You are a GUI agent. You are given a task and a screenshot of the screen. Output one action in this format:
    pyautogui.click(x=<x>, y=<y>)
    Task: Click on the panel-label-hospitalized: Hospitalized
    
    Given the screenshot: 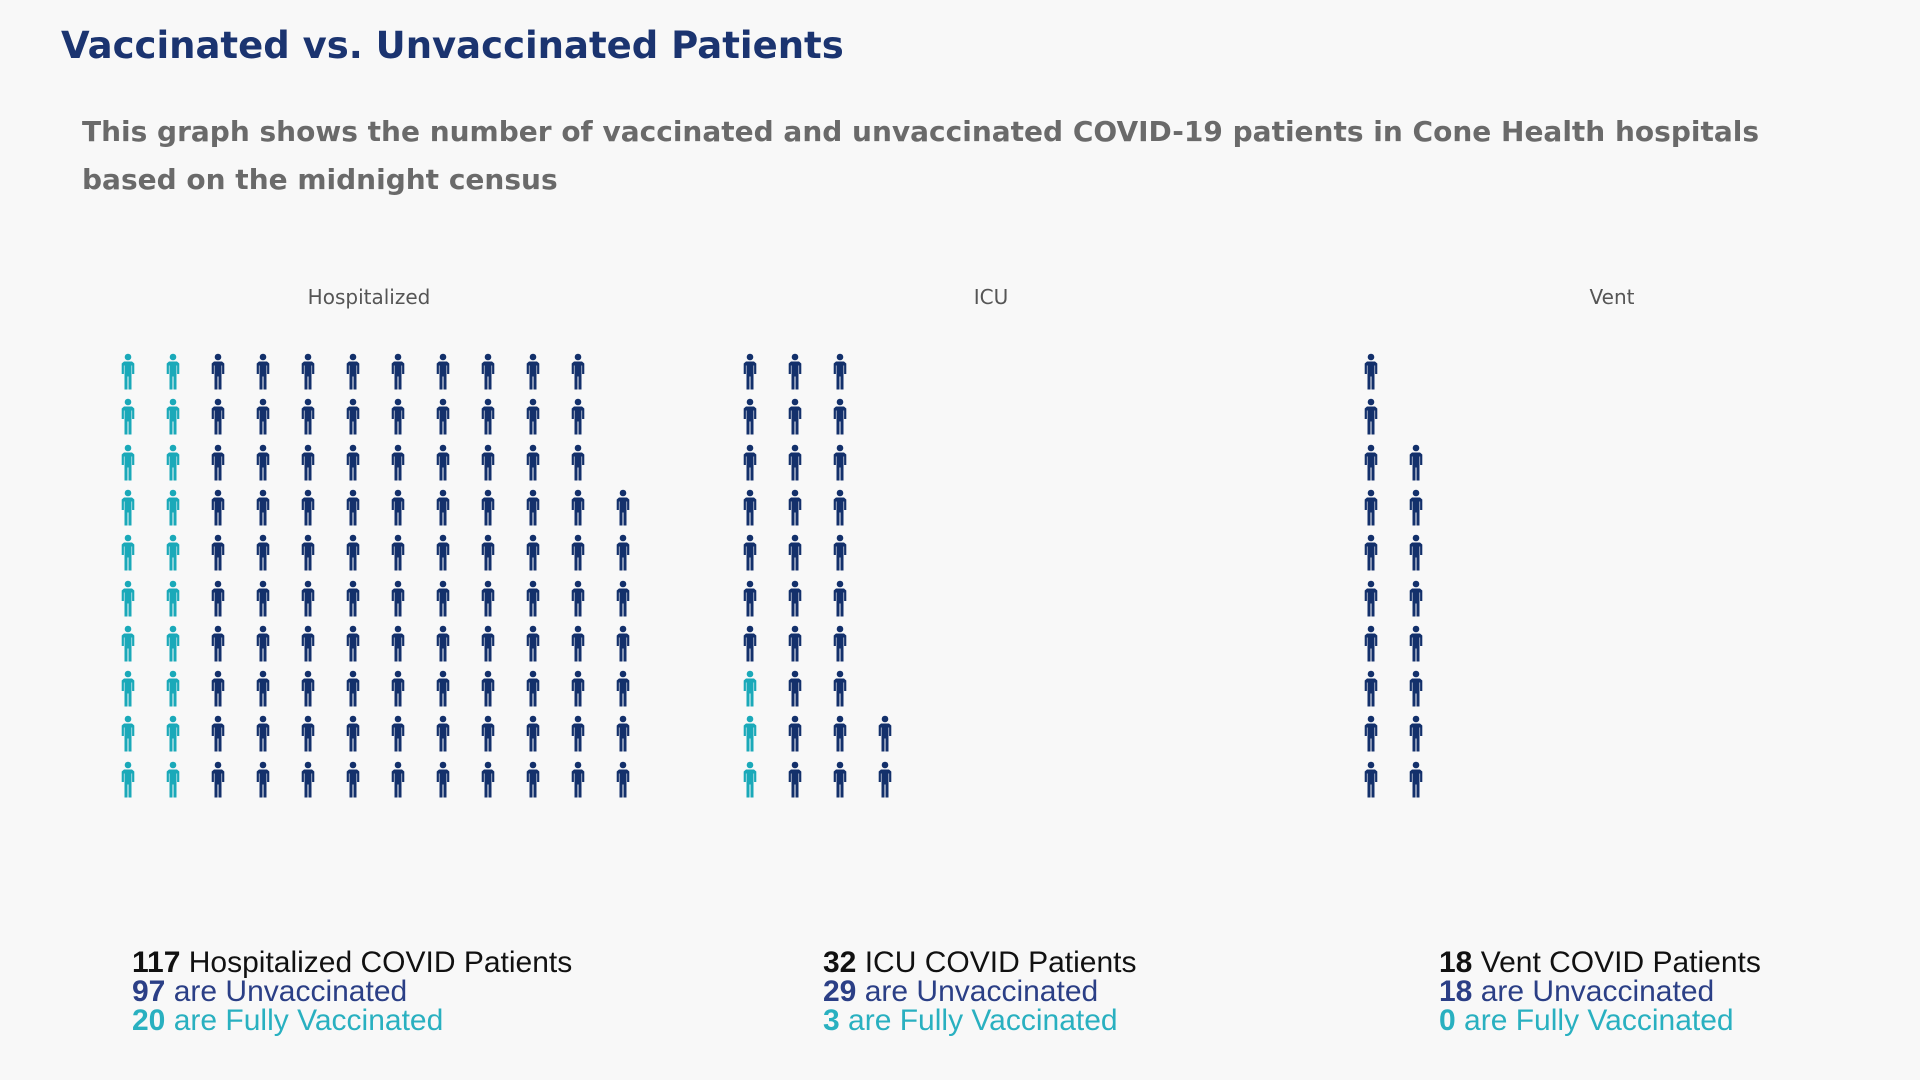 What is the action you would take?
    pyautogui.click(x=369, y=297)
    